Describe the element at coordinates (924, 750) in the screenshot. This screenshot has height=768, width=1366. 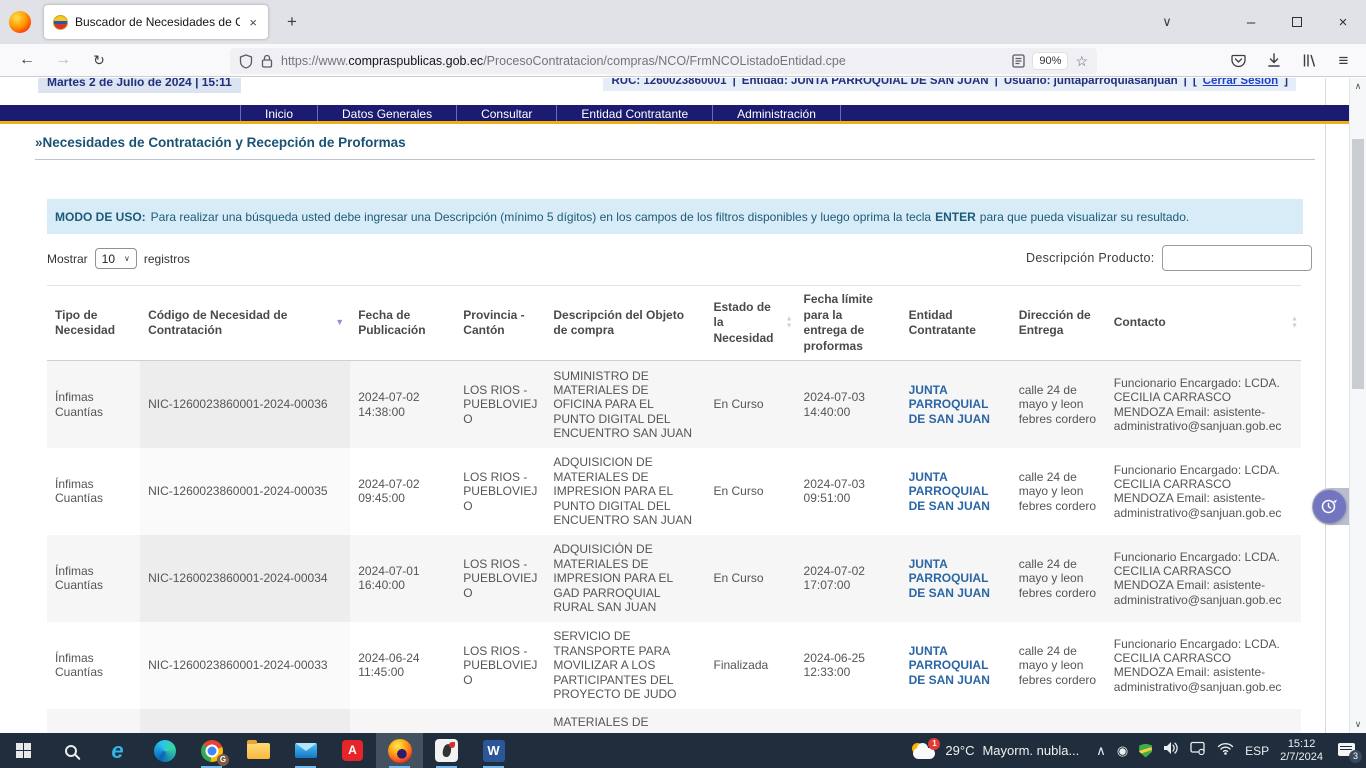
I see `cloud-icon` at that location.